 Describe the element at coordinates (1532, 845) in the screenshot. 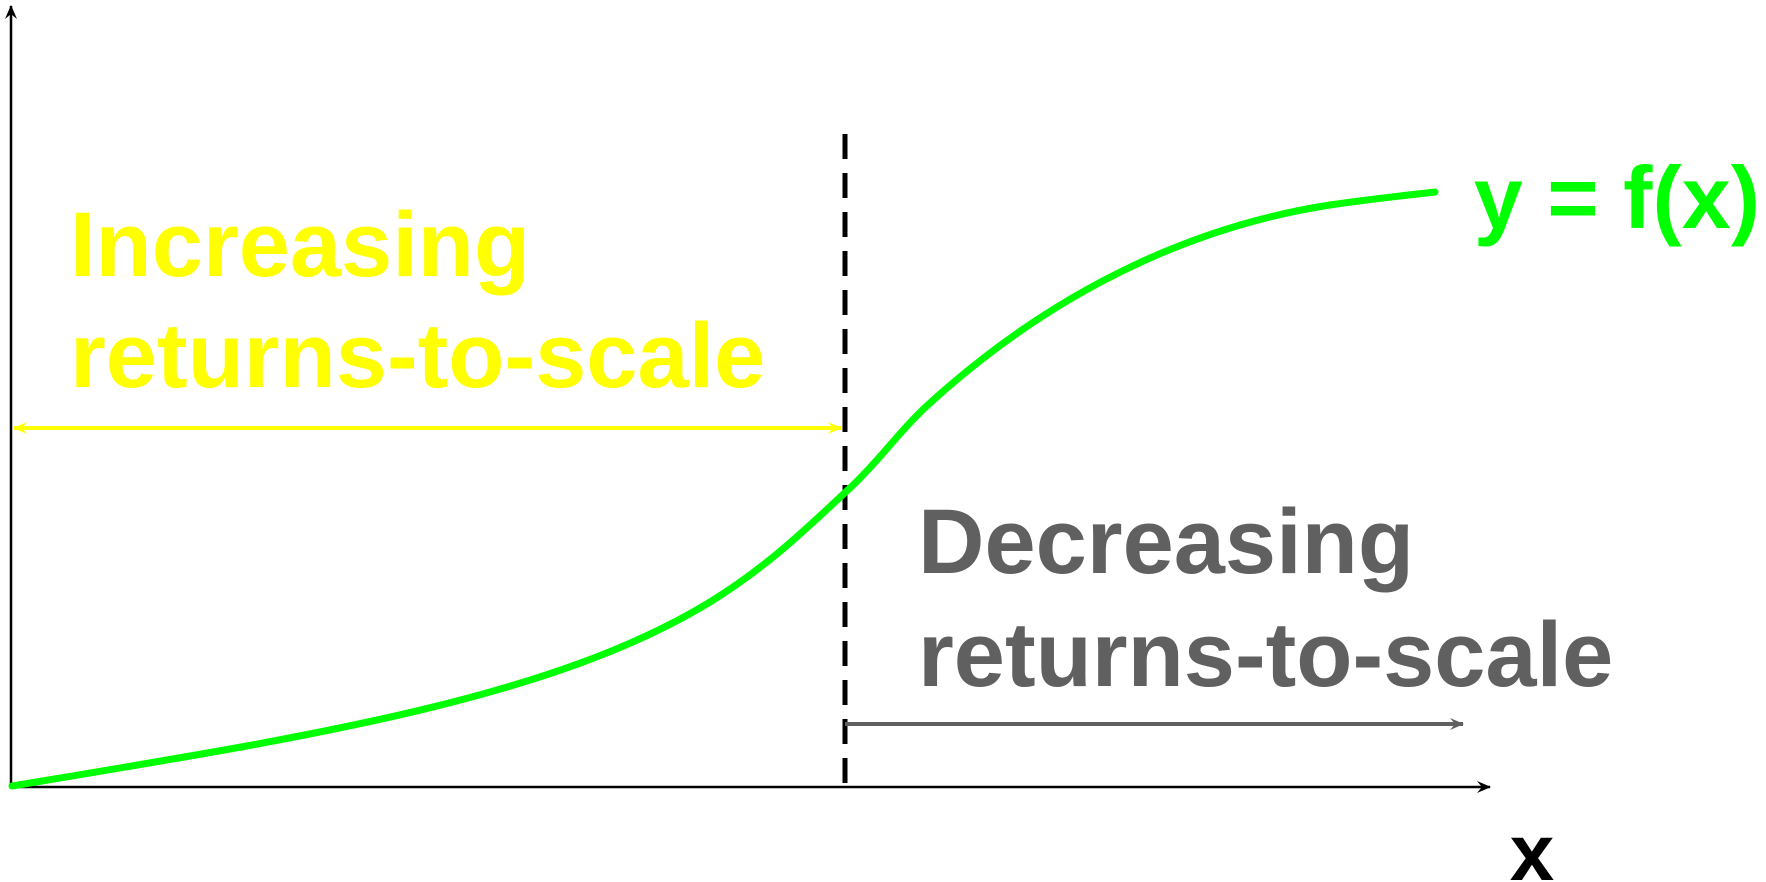

I see `x-axis-label: x` at that location.